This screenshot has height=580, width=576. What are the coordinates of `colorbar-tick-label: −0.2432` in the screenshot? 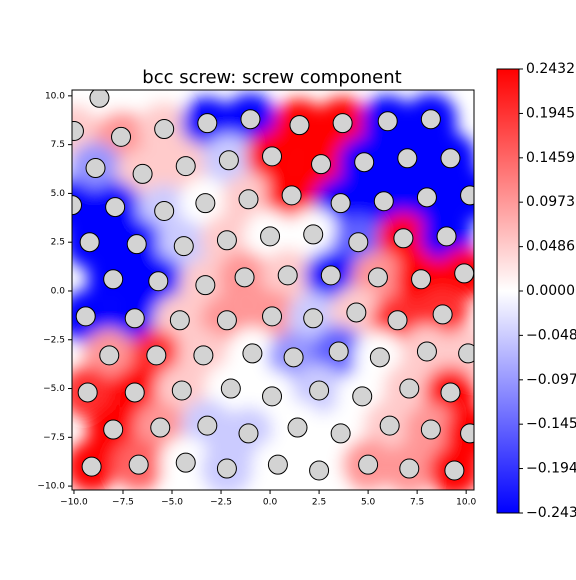 It's located at (551, 513).